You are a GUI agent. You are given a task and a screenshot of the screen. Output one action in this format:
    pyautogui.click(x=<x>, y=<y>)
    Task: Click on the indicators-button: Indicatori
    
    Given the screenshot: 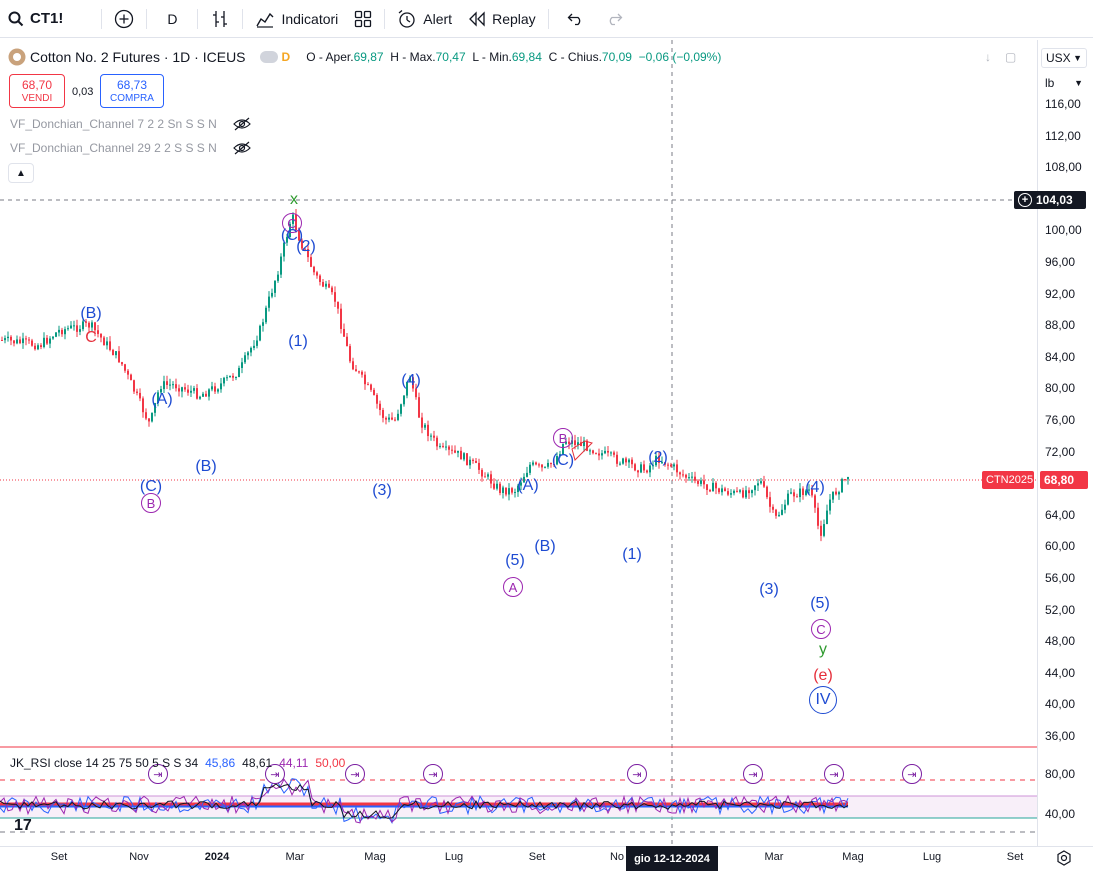 What is the action you would take?
    pyautogui.click(x=296, y=19)
    